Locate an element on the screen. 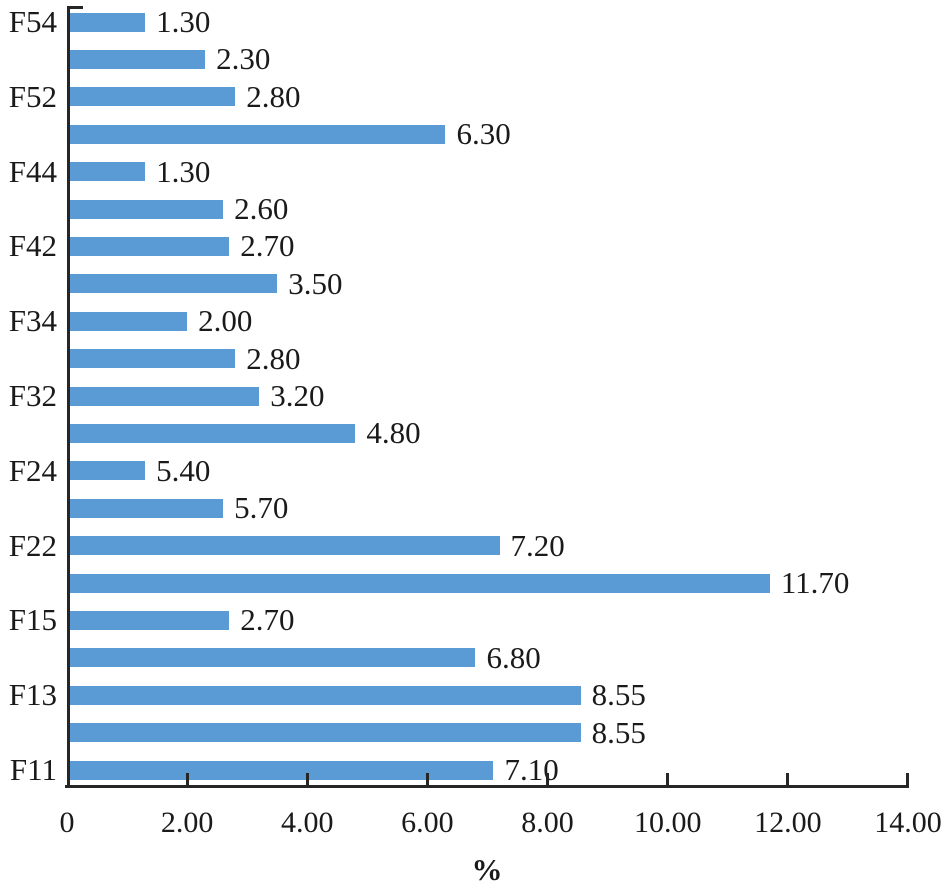 This screenshot has width=944, height=891. category-label: F44 is located at coordinates (32, 171).